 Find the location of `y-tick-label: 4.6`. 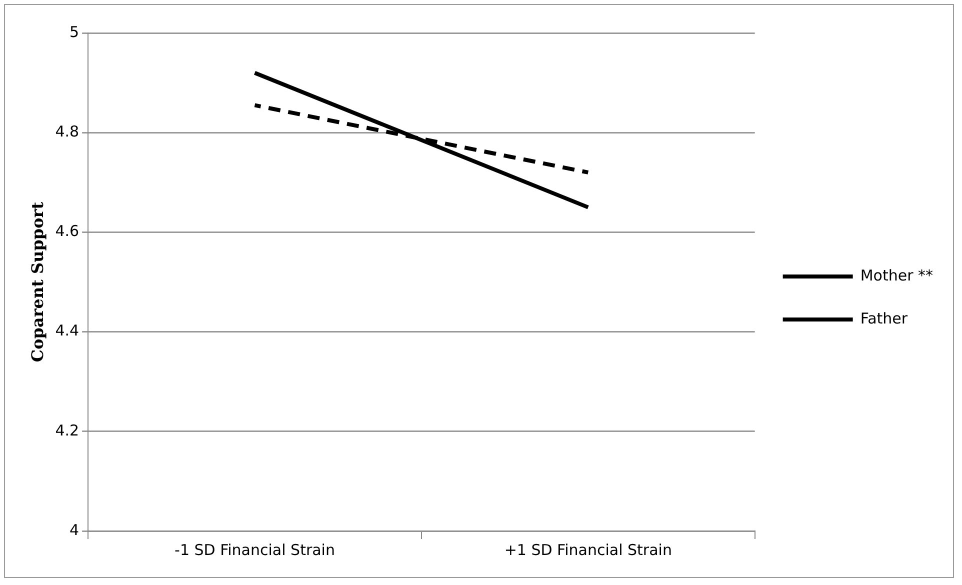

y-tick-label: 4.6 is located at coordinates (67, 231).